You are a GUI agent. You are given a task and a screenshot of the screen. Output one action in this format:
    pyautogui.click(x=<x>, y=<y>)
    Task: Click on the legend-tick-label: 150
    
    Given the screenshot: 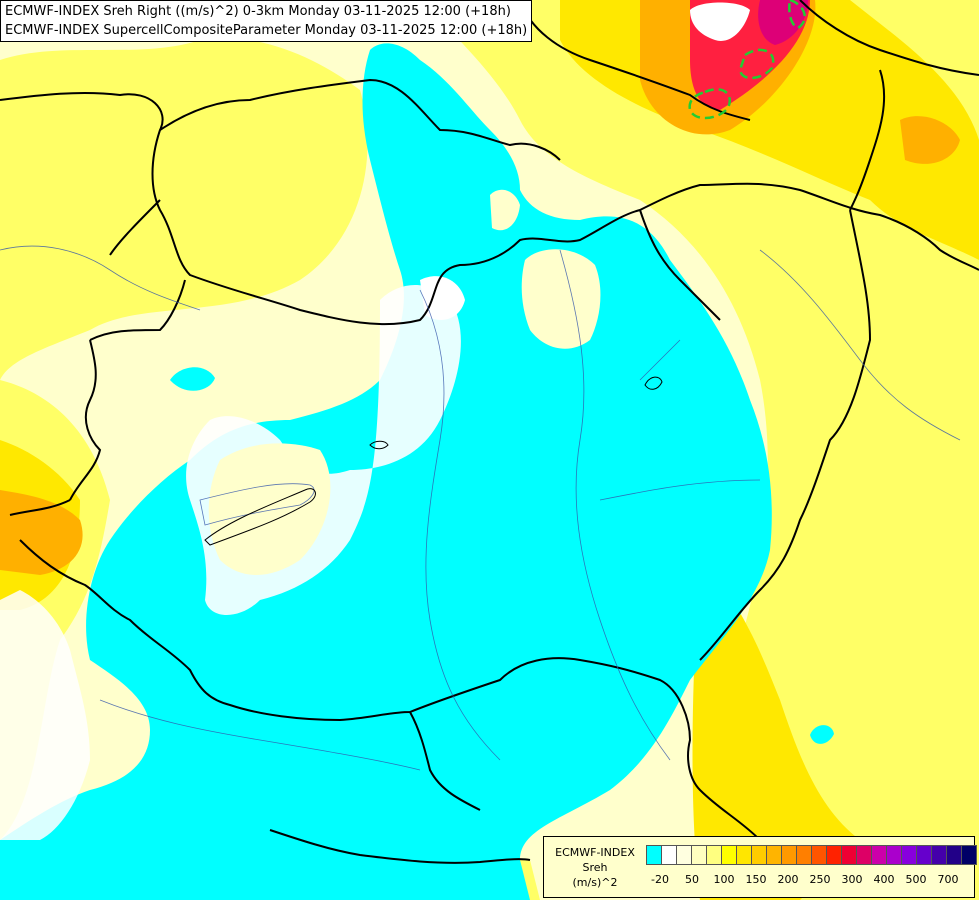 What is the action you would take?
    pyautogui.click(x=756, y=879)
    